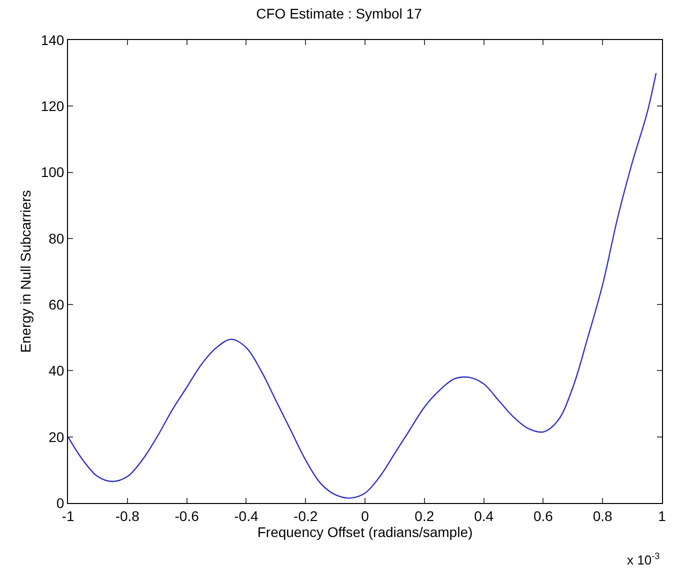  I want to click on x-tick-label: -0.4, so click(246, 516).